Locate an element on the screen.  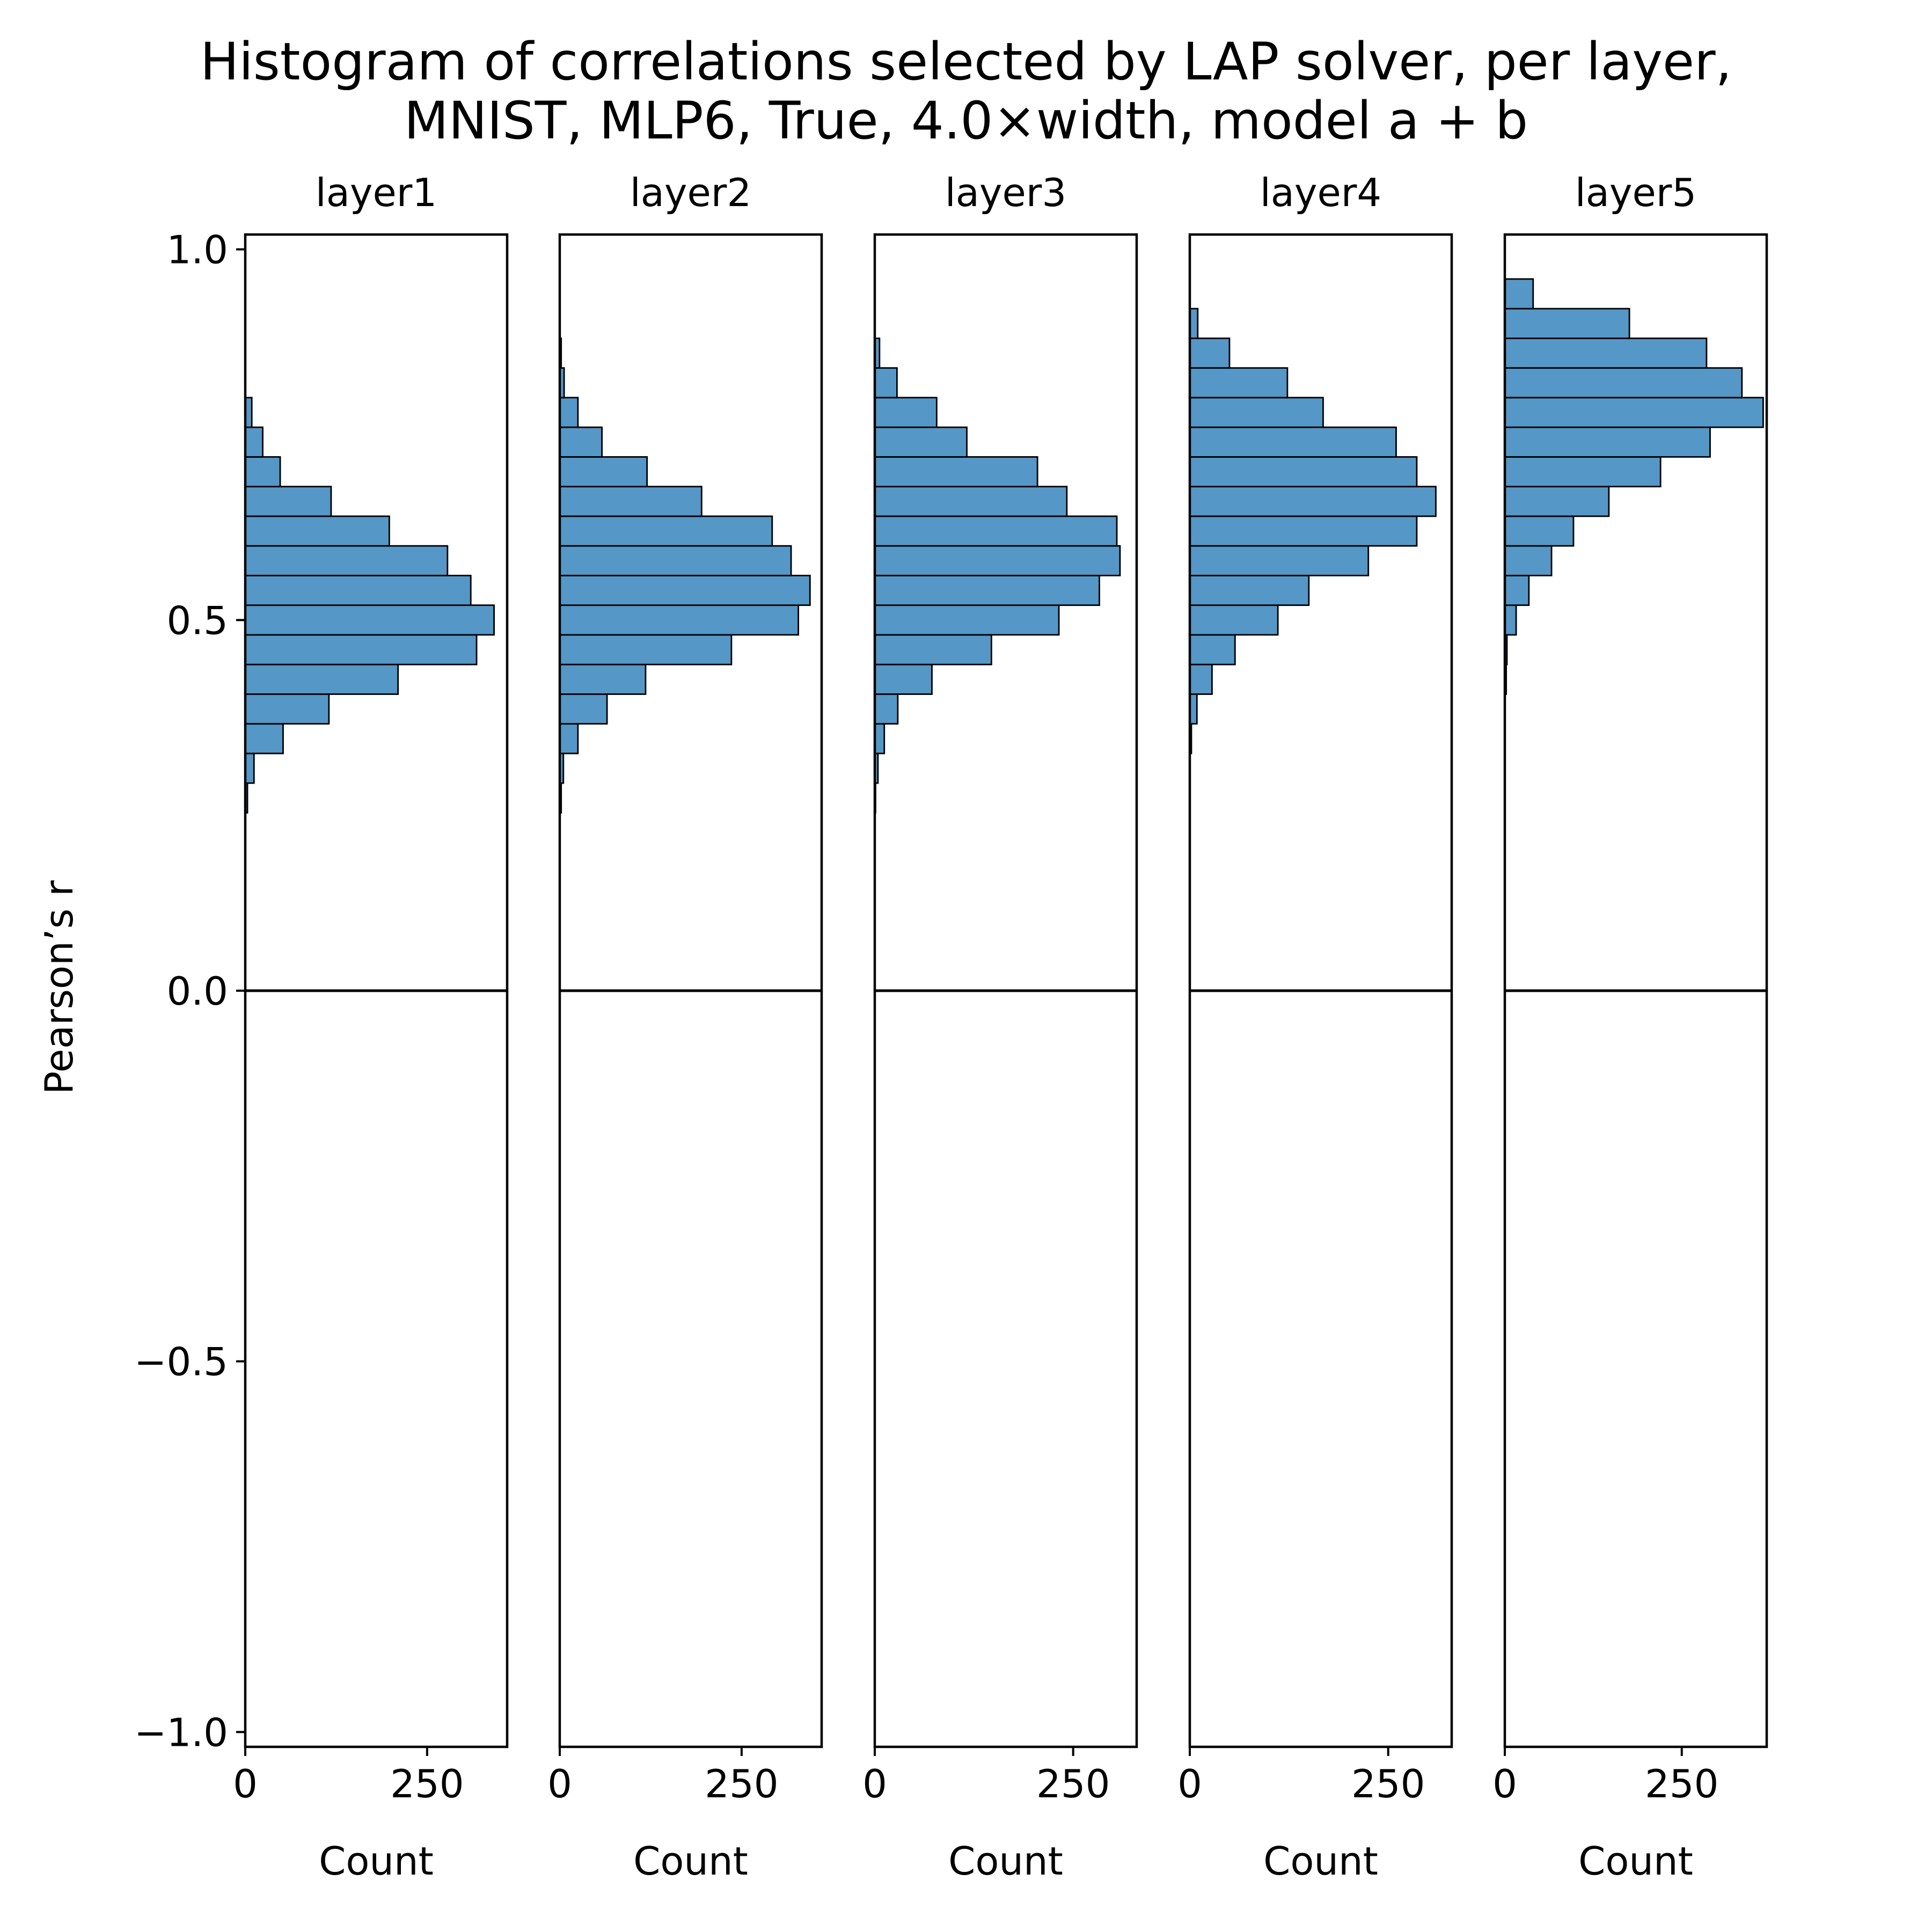
panel-title: layer5 is located at coordinates (1635, 192).